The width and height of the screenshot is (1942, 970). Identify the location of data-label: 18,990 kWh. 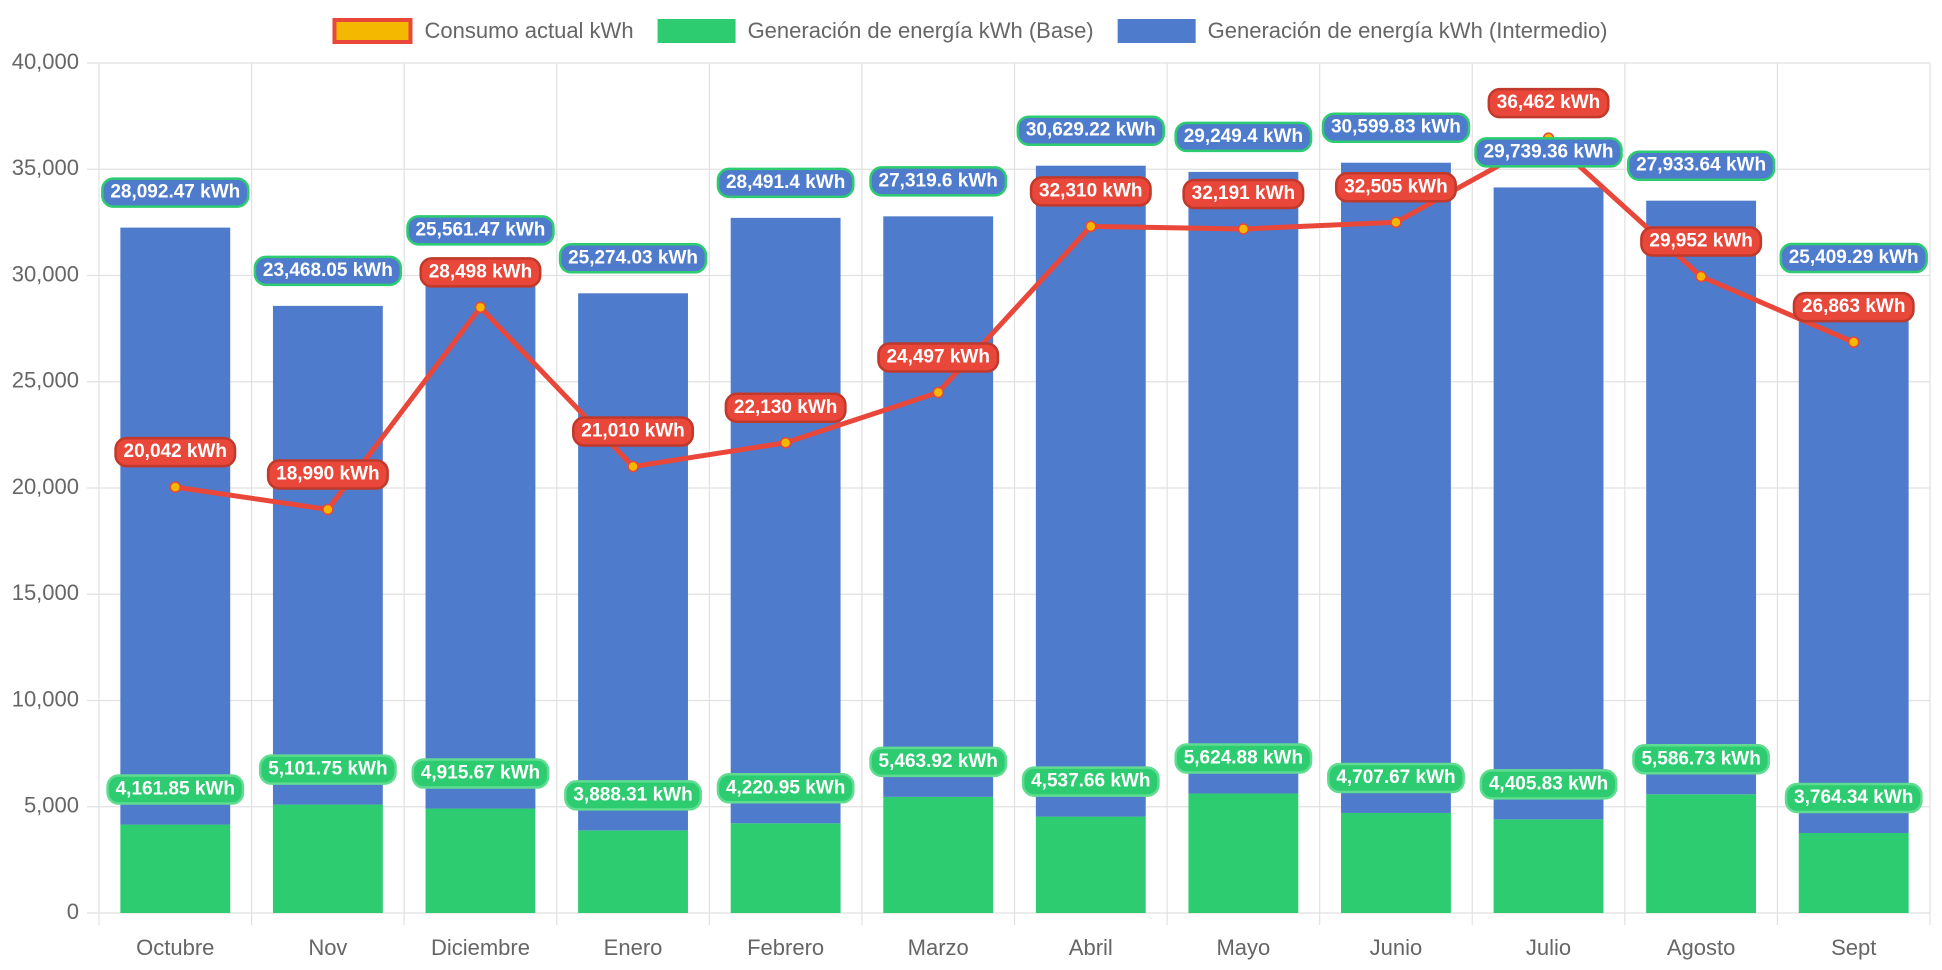
(327, 474).